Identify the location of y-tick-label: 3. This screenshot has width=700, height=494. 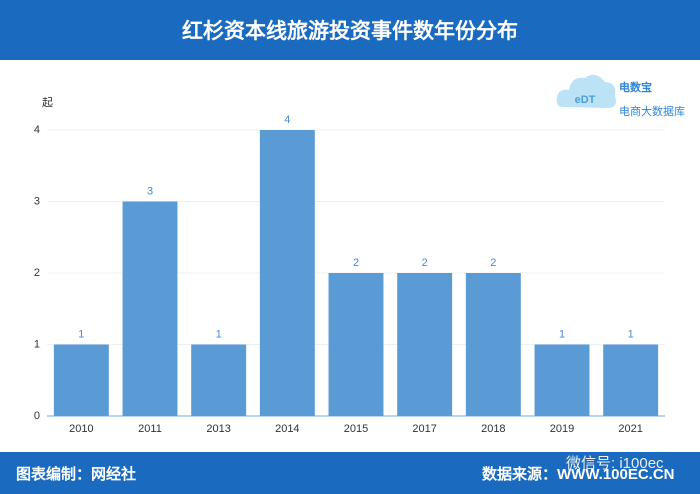
(37, 201).